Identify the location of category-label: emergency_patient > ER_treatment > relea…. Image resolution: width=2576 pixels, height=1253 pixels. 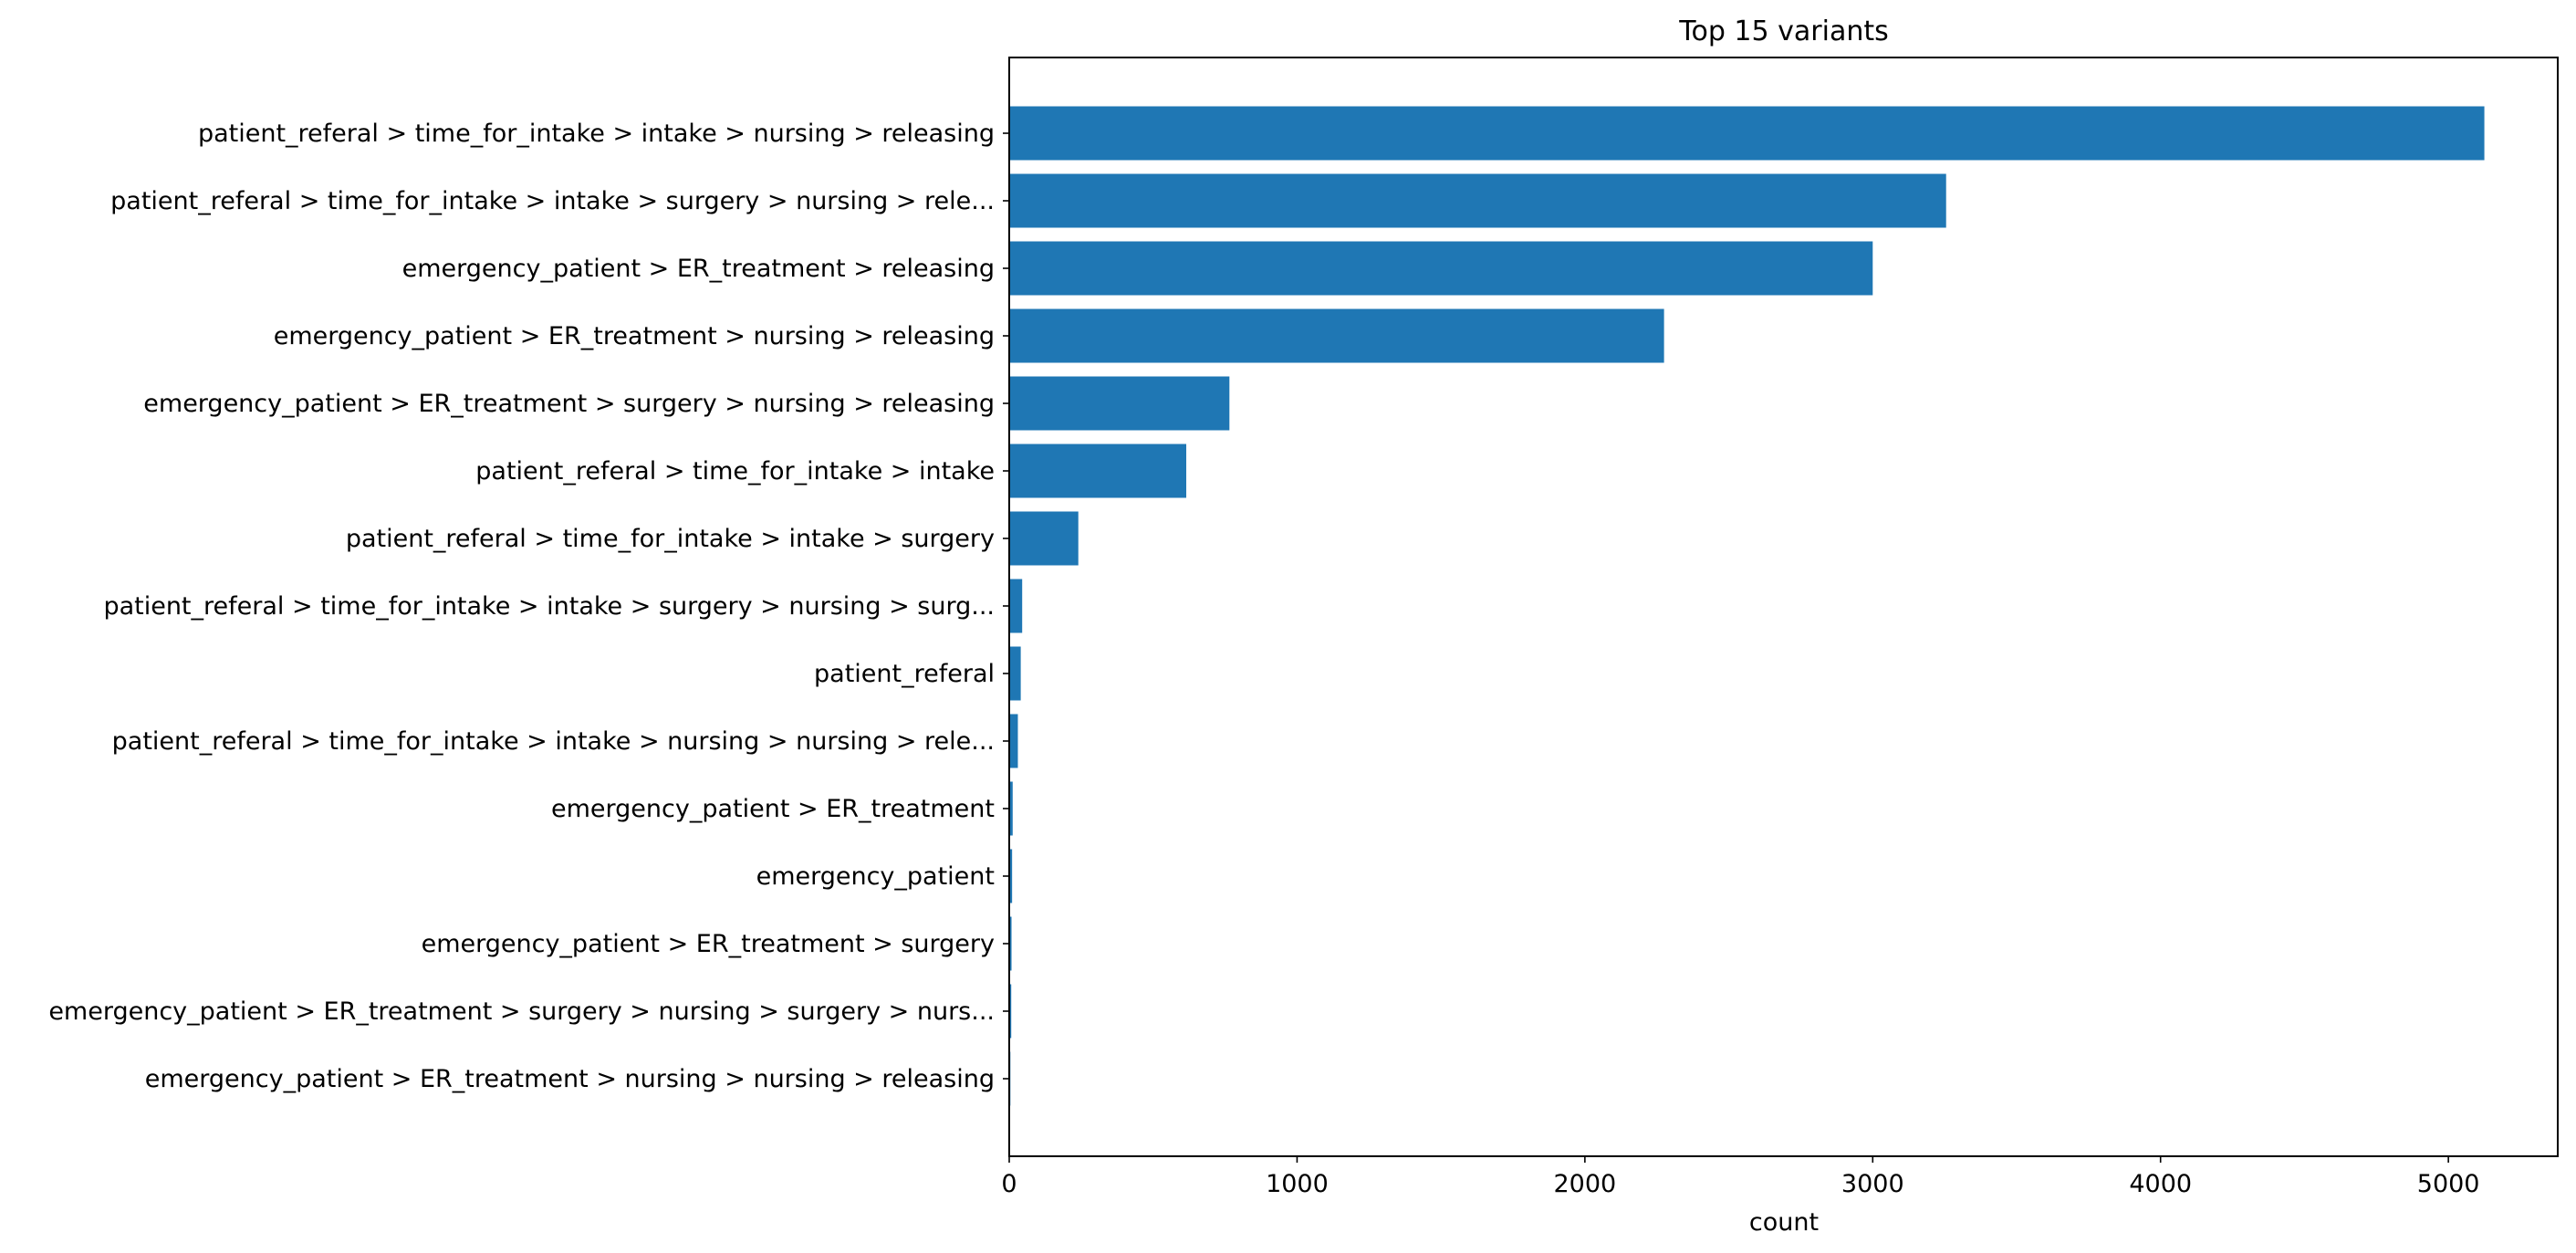
(698, 269).